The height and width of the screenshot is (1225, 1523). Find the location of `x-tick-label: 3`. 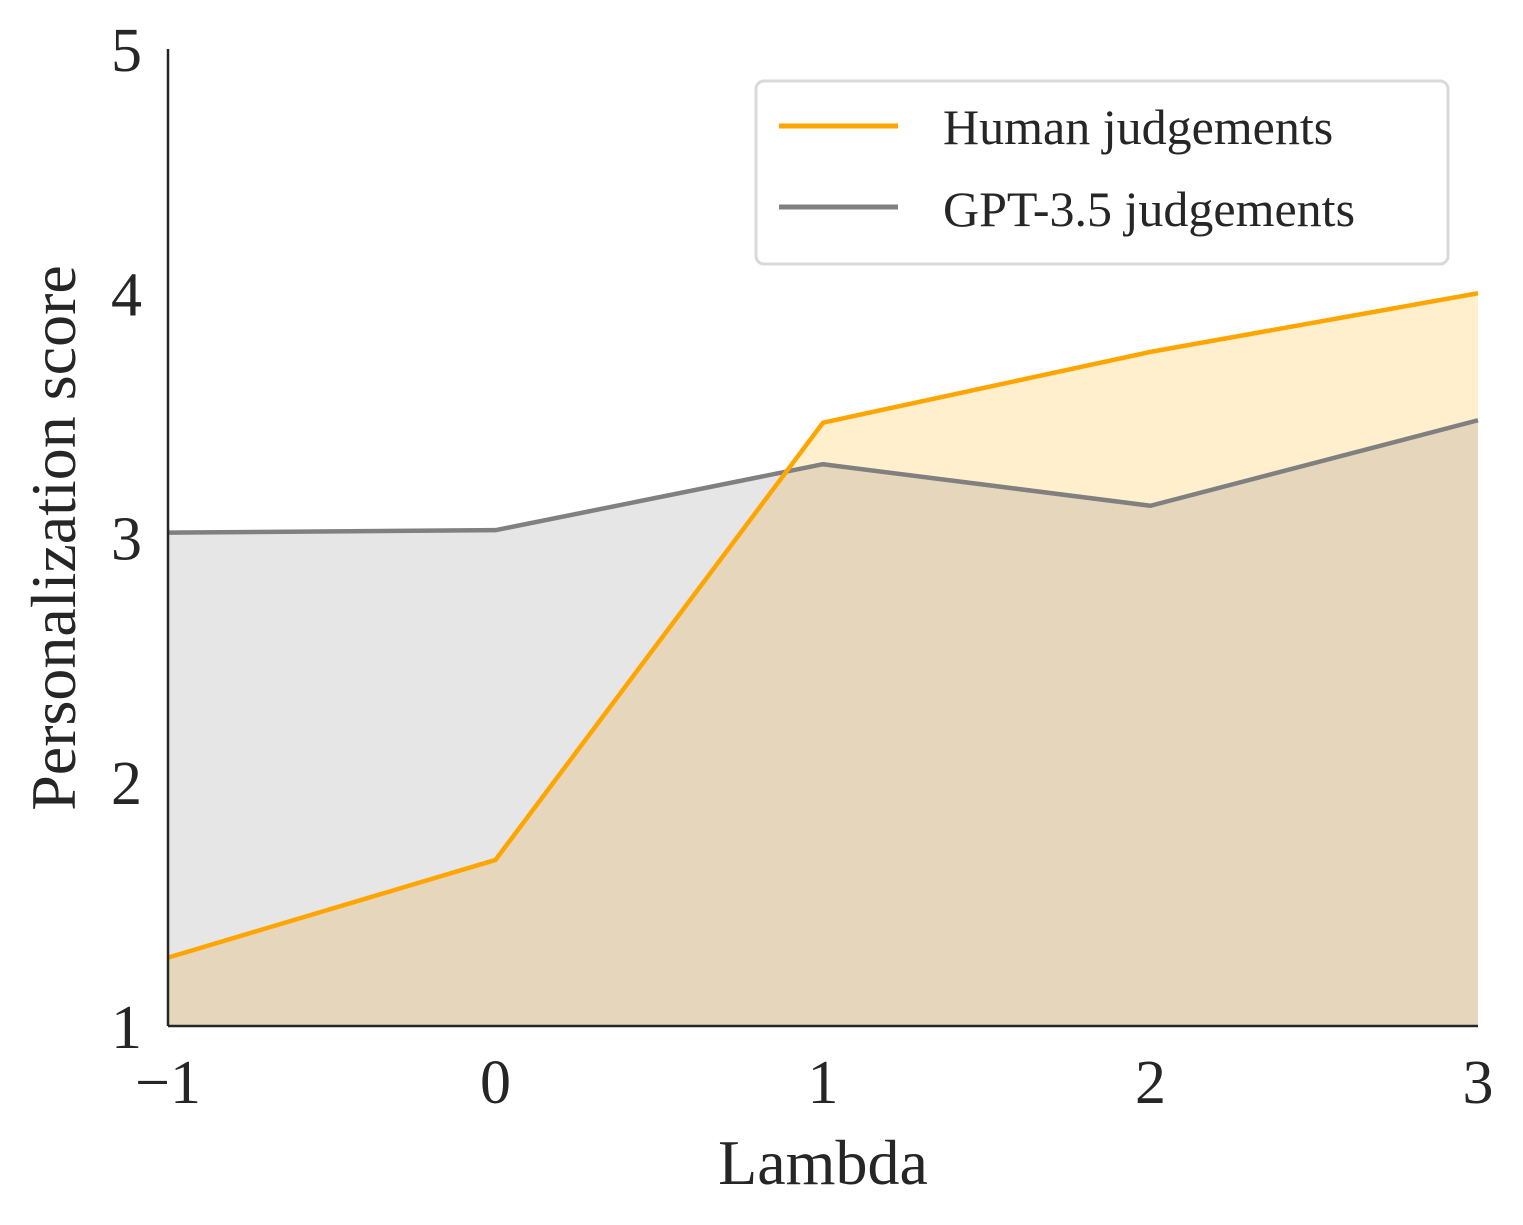

x-tick-label: 3 is located at coordinates (1478, 1083).